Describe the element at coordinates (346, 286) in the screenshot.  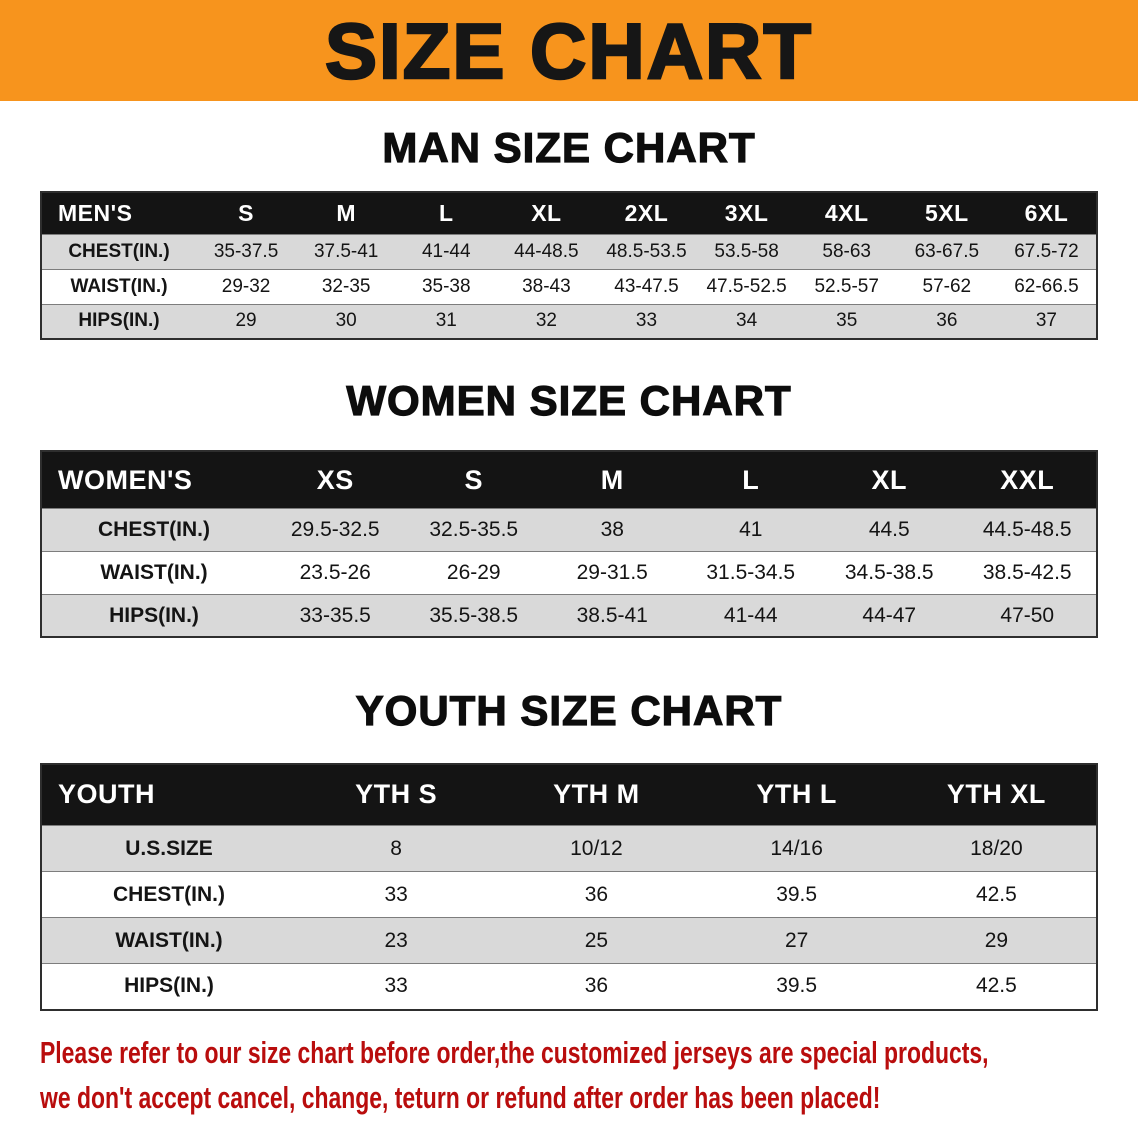
I see `size-value-cell: 32-35` at that location.